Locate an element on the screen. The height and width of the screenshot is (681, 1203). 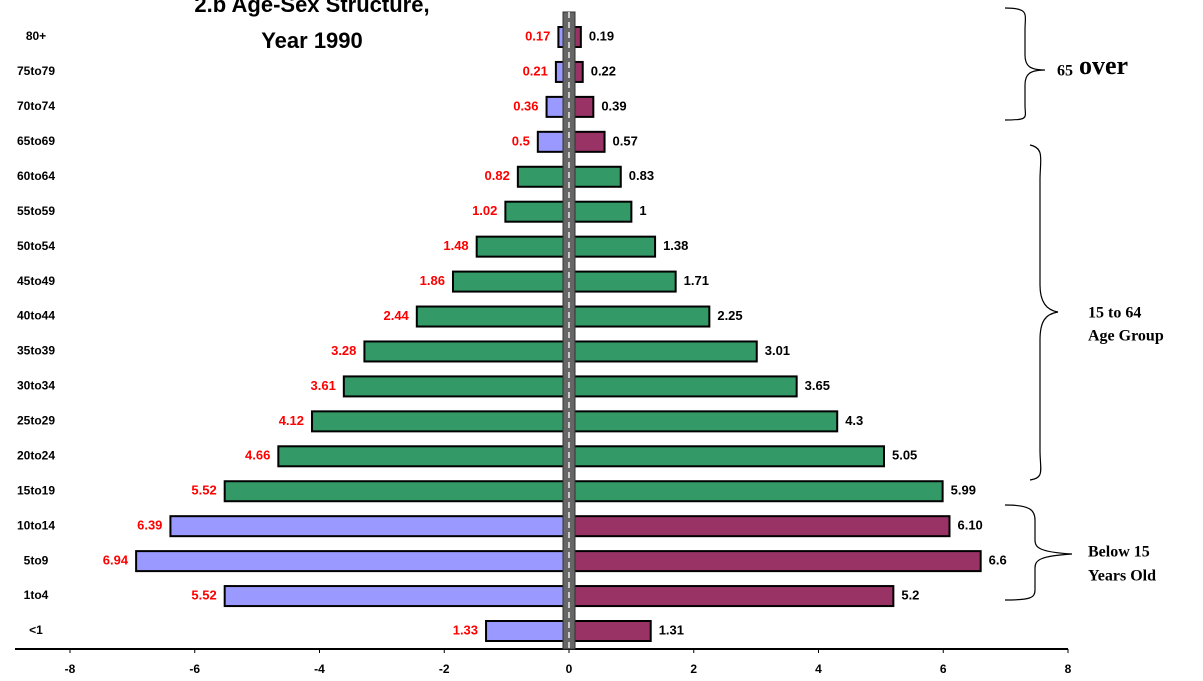
data-label: 1 is located at coordinates (642, 210).